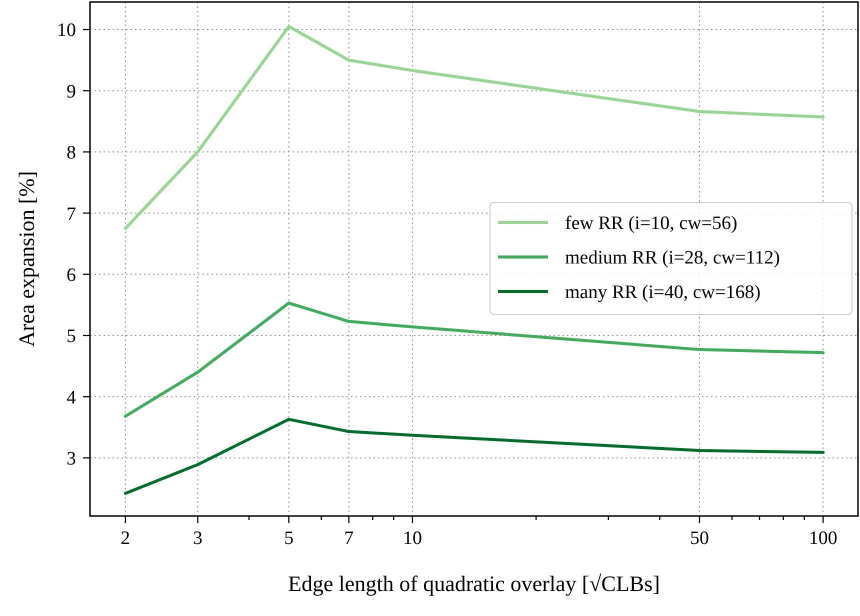  Describe the element at coordinates (66, 31) in the screenshot. I see `y-tick-label: 10` at that location.